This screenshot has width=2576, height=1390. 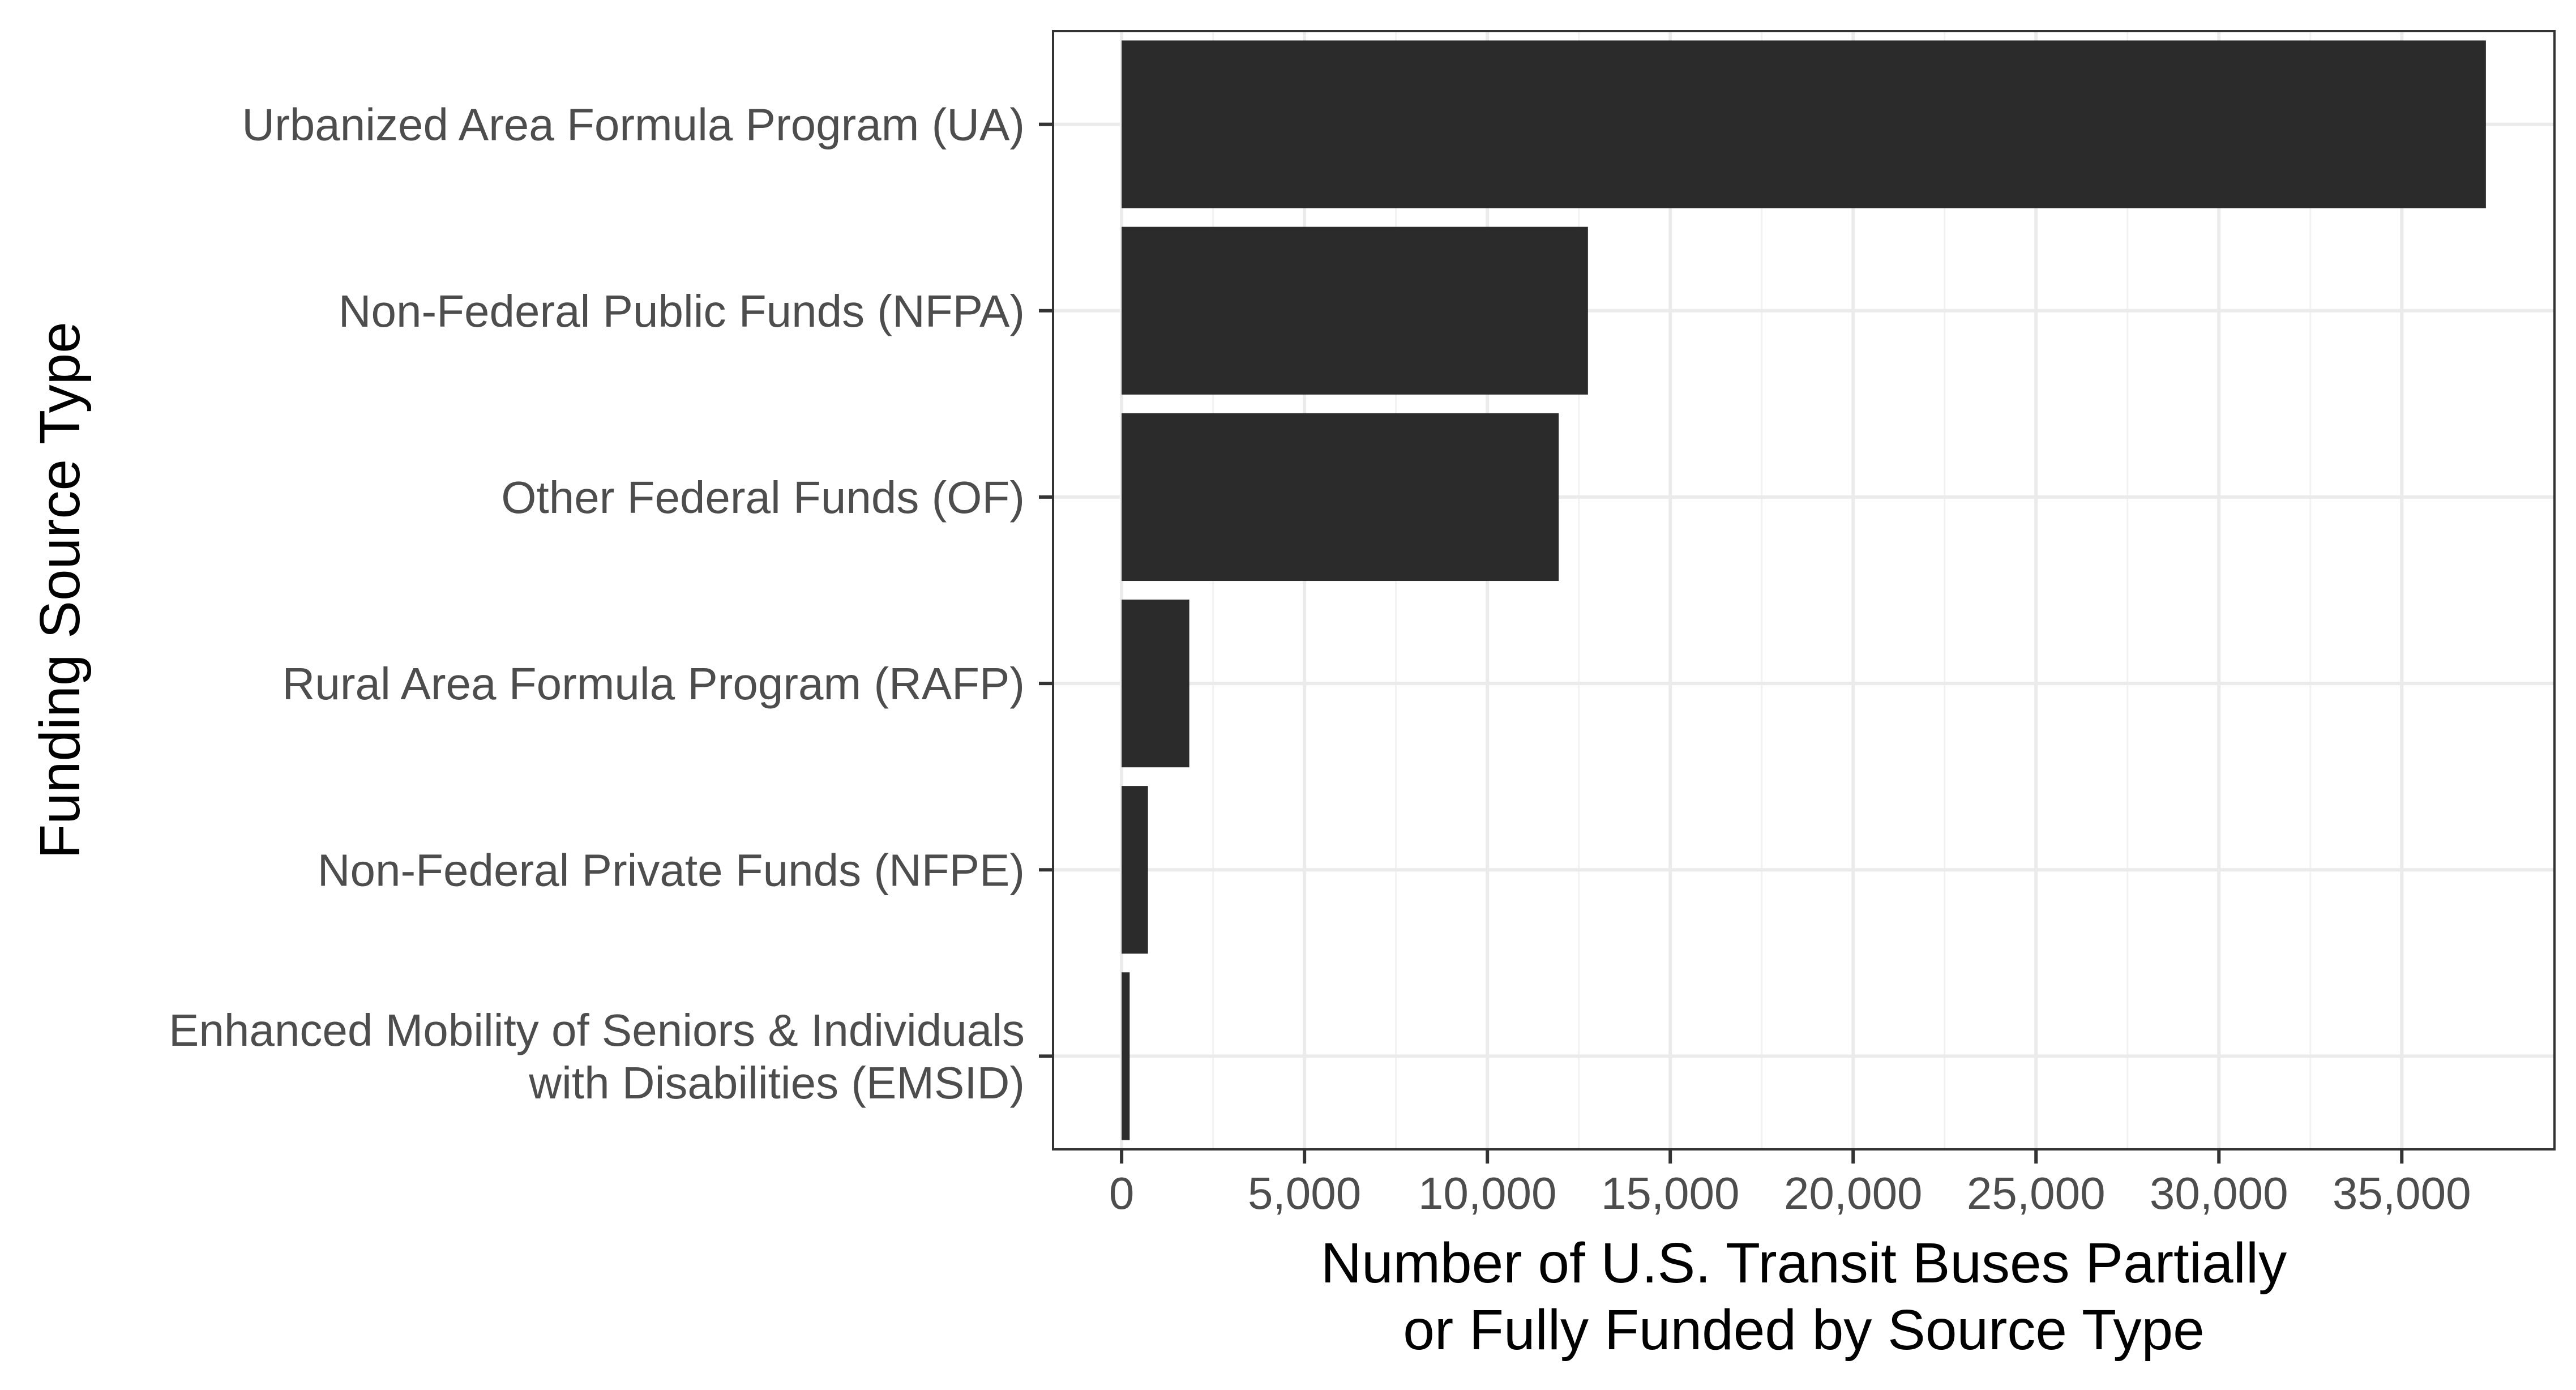 I want to click on x-tick-label: 20,000, so click(x=1853, y=1193).